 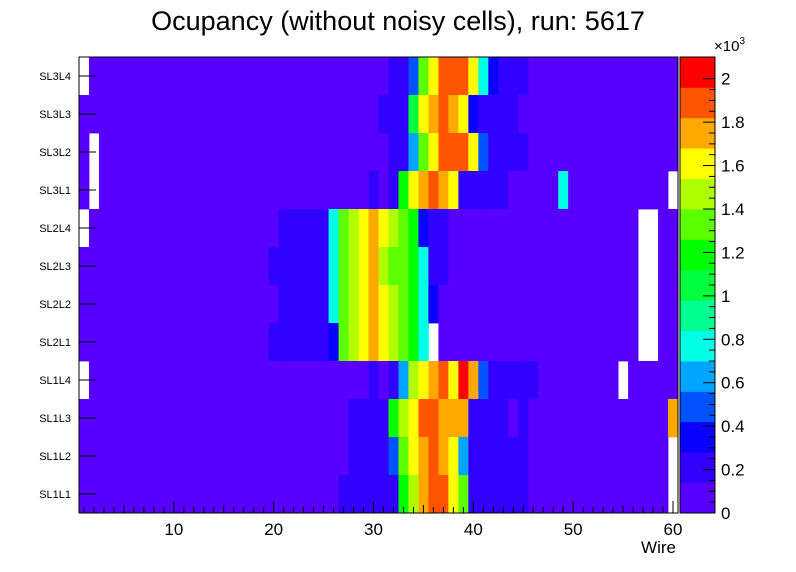 What do you see at coordinates (573, 529) in the screenshot?
I see `x-tick-label: 50` at bounding box center [573, 529].